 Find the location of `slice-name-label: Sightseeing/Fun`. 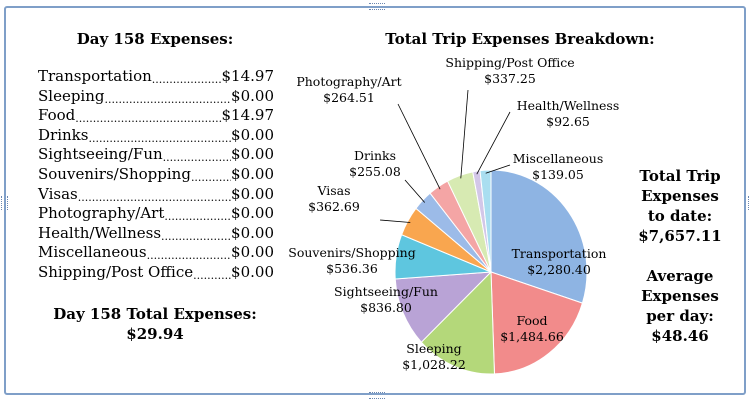

slice-name-label: Sightseeing/Fun is located at coordinates (386, 291).